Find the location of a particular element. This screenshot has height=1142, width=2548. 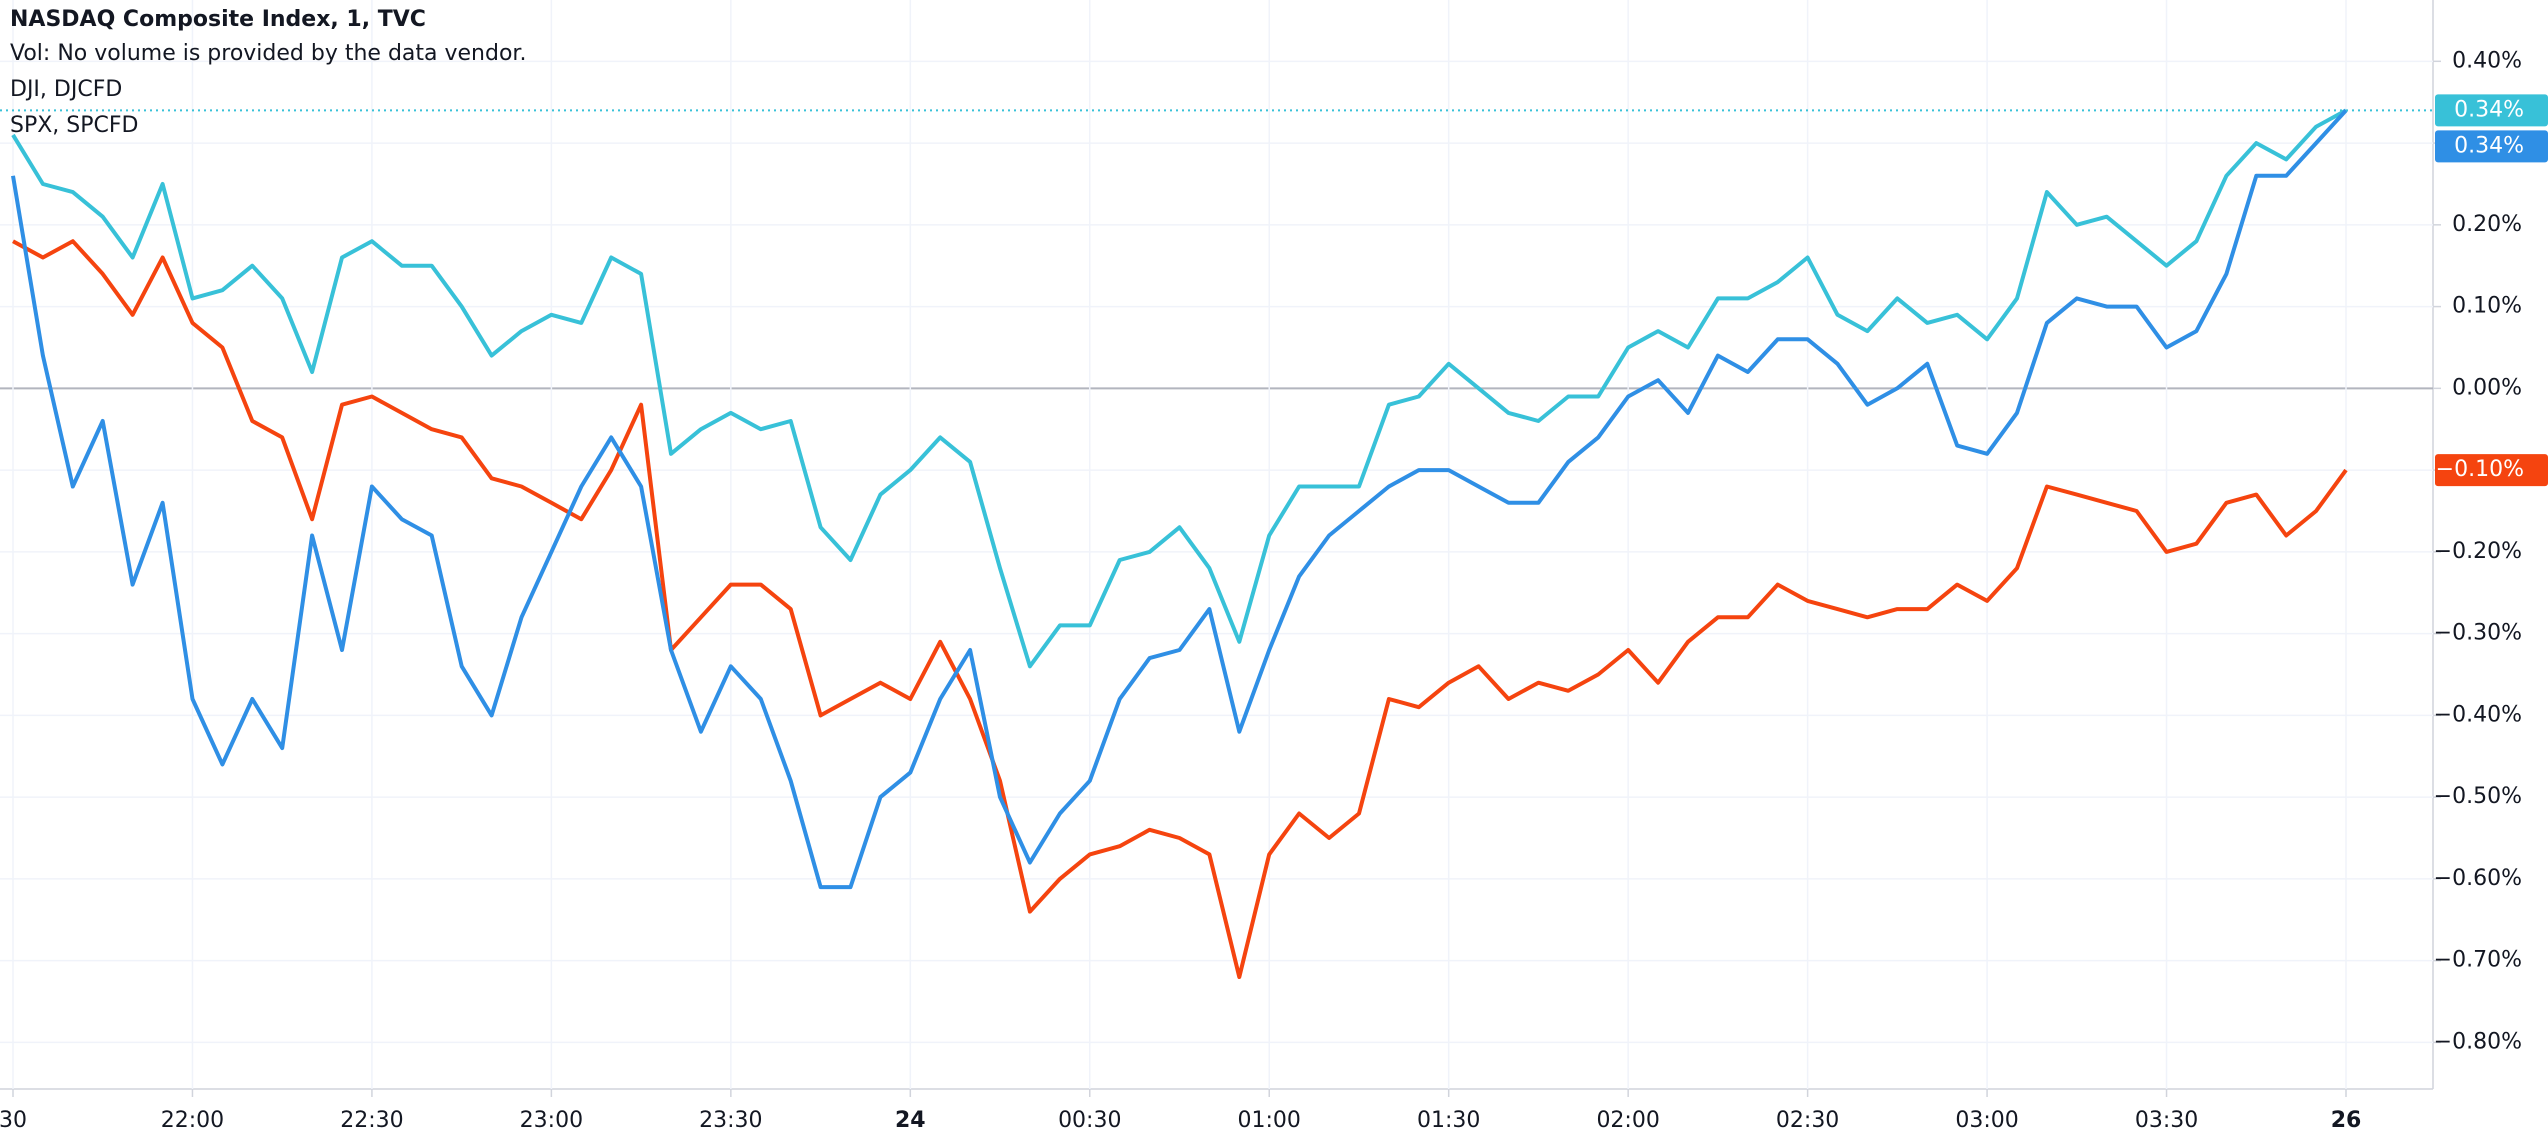

y-tick-label: 0.00% is located at coordinates (2487, 387).